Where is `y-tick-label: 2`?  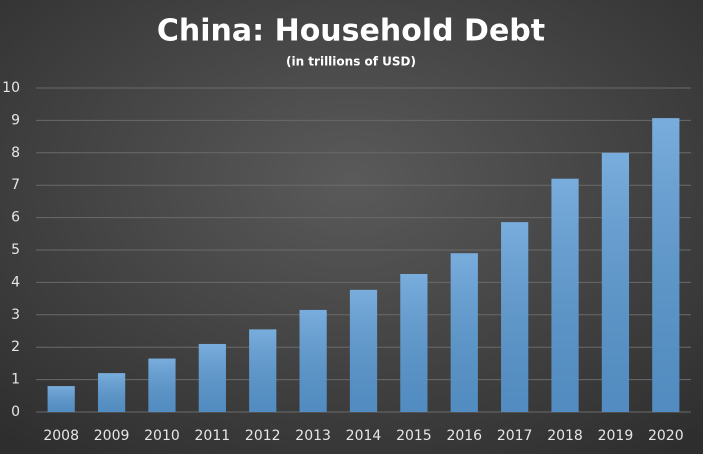 y-tick-label: 2 is located at coordinates (15, 347).